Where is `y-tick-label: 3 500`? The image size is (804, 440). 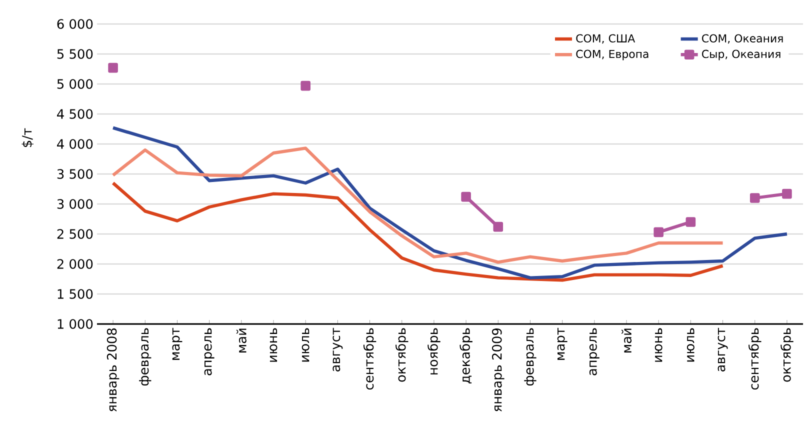 y-tick-label: 3 500 is located at coordinates (75, 174).